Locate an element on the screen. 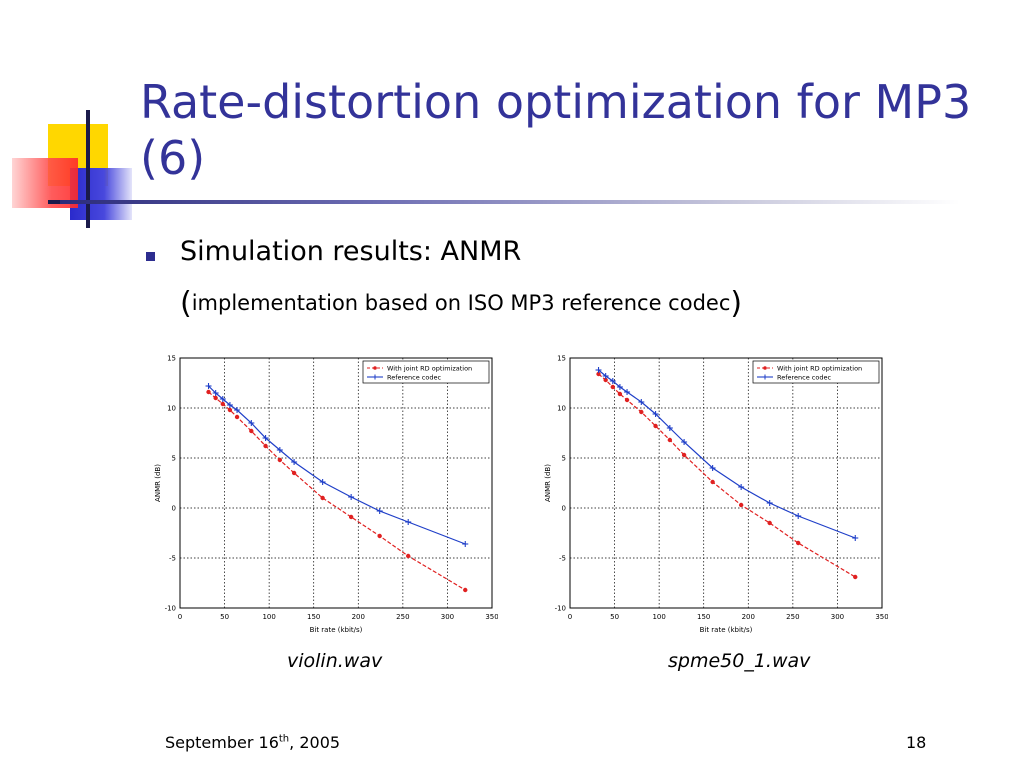  x-tick-label: 200 is located at coordinates (748, 617).